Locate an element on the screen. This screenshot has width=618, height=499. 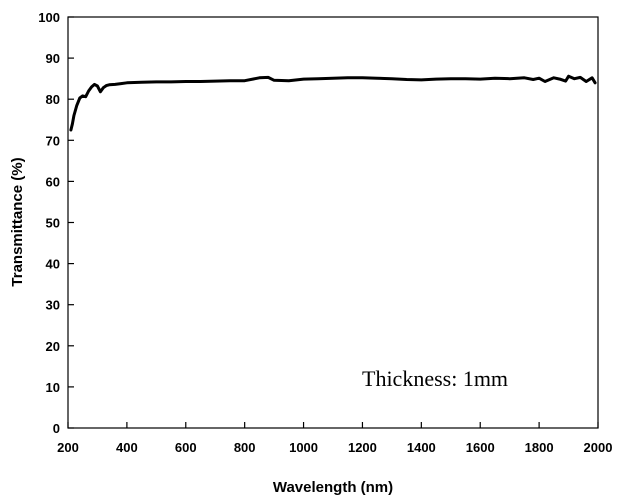
y-axis-ticks: 0 10 20 30 40 50 60 70 80 90 100 is located at coordinates (56, 223).